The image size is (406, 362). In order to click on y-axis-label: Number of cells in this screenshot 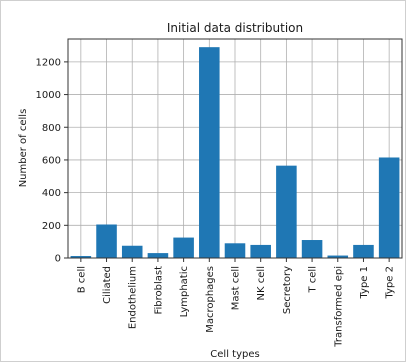, I will do `click(23, 148)`.